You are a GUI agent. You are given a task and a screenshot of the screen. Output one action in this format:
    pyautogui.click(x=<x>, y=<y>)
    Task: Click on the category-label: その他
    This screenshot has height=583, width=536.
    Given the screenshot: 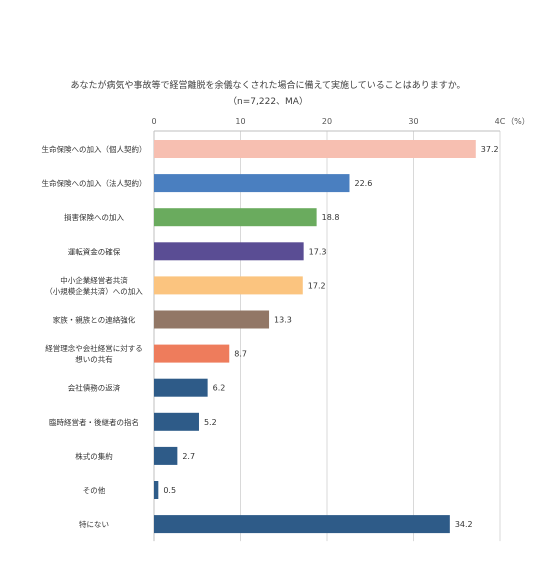 What is the action you would take?
    pyautogui.click(x=94, y=490)
    